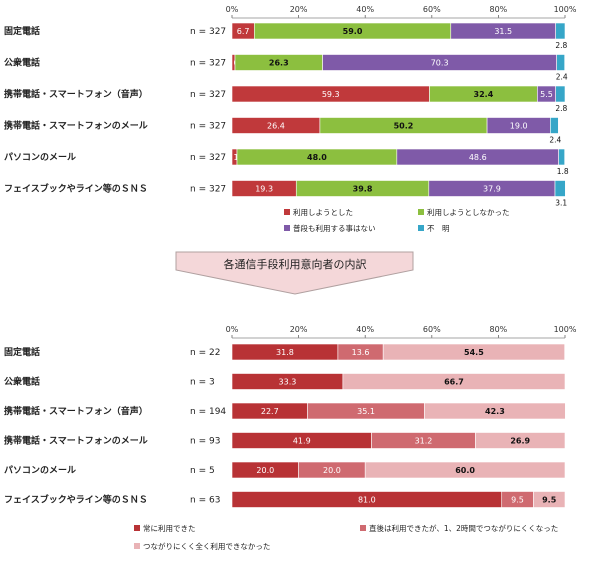 The height and width of the screenshot is (563, 590). What do you see at coordinates (503, 31) in the screenshot?
I see `data-label: 31.5` at bounding box center [503, 31].